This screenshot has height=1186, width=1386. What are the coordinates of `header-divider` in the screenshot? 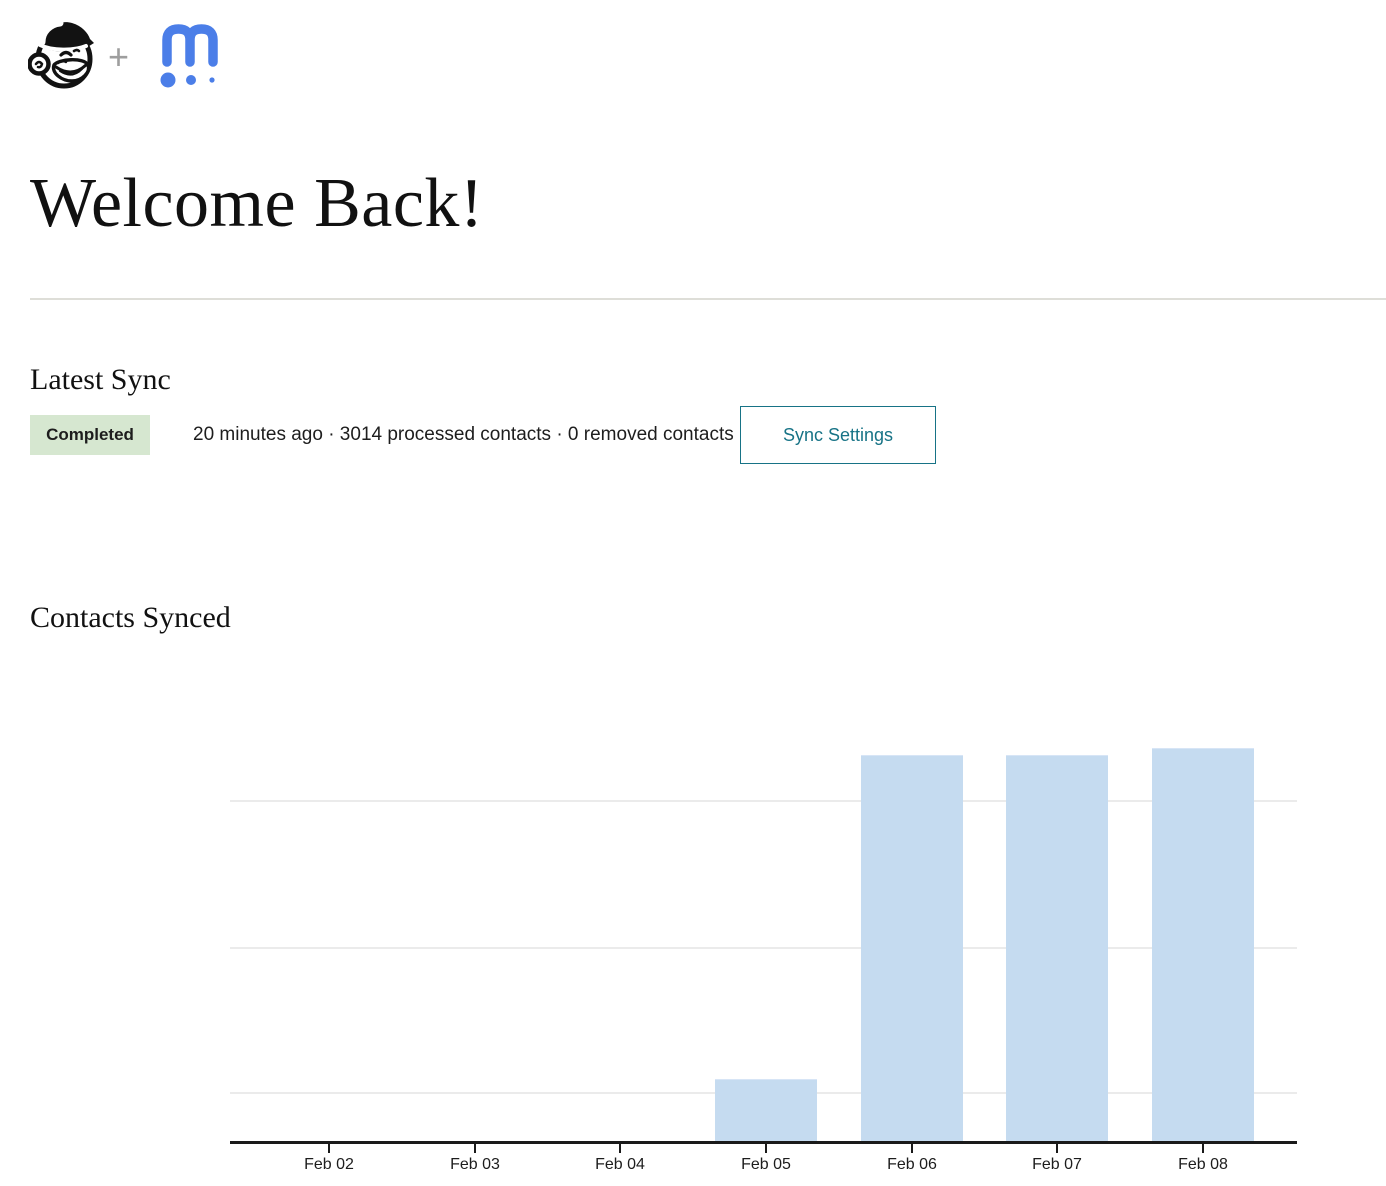 It's located at (708, 299).